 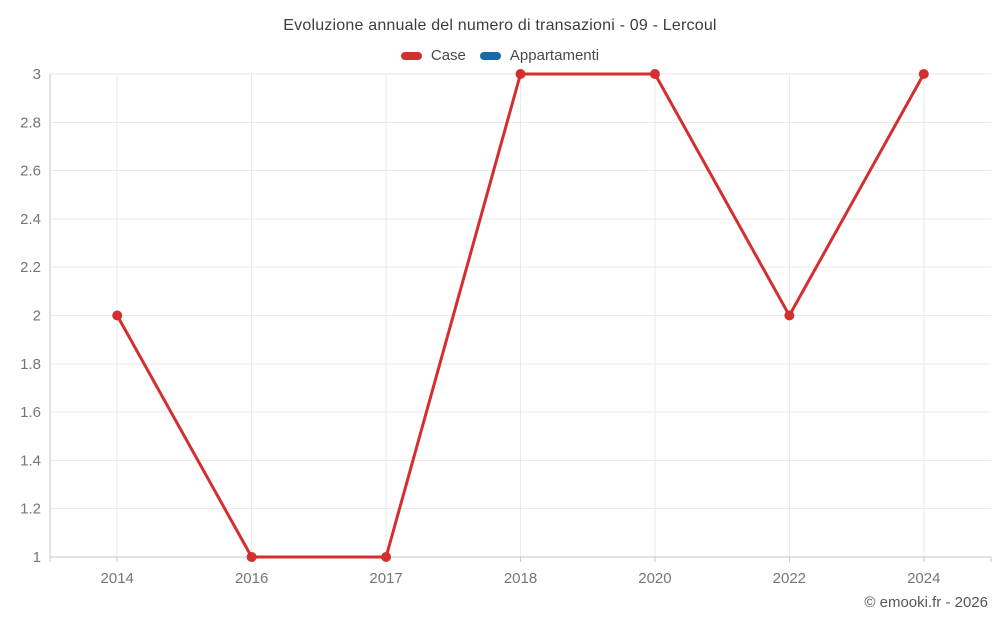 What do you see at coordinates (448, 55) in the screenshot?
I see `legend-label-case: Case` at bounding box center [448, 55].